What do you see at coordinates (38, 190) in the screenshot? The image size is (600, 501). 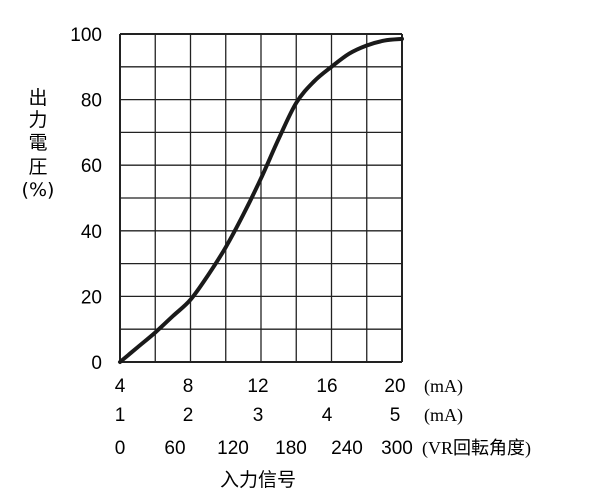 I see `y-axis-label-char: (%)` at bounding box center [38, 190].